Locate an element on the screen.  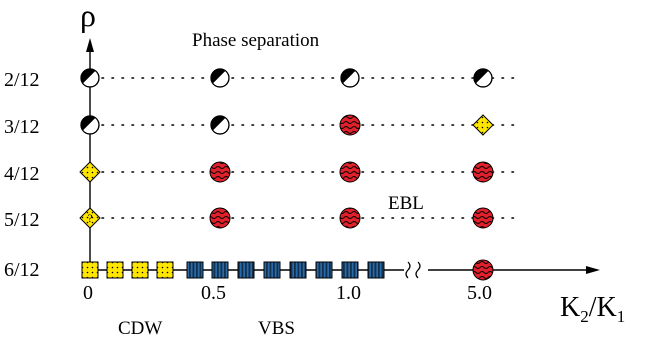
ebl-label: EBL is located at coordinates (406, 203).